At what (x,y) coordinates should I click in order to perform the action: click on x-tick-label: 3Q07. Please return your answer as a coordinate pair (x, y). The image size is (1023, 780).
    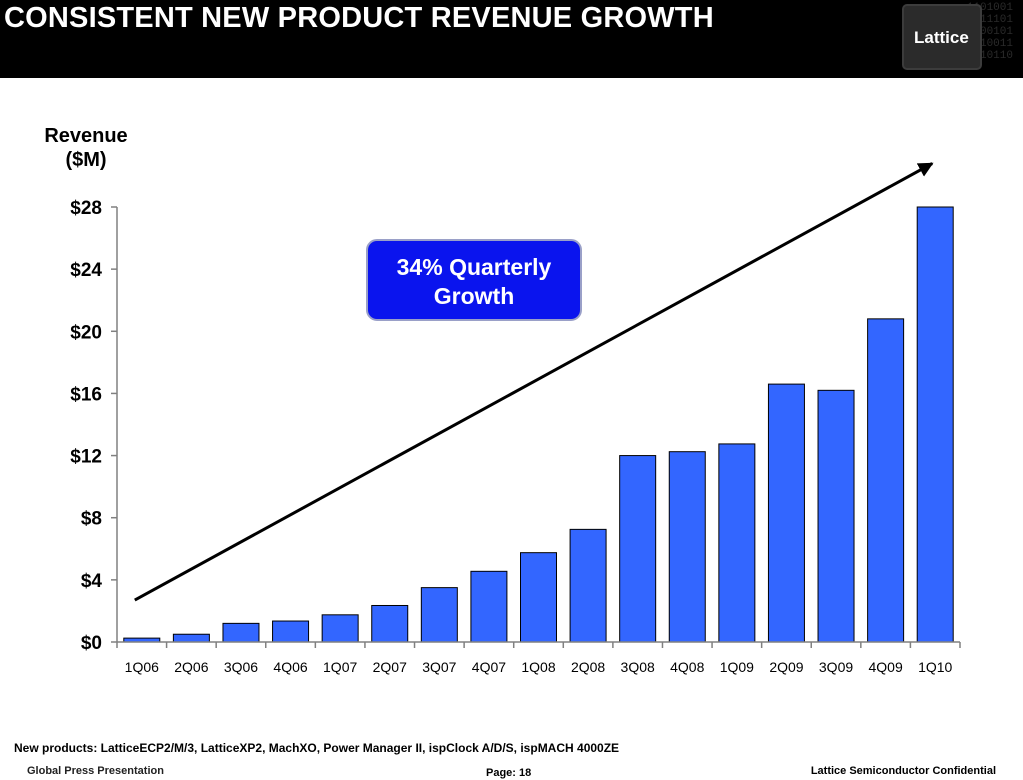
    Looking at the image, I should click on (439, 667).